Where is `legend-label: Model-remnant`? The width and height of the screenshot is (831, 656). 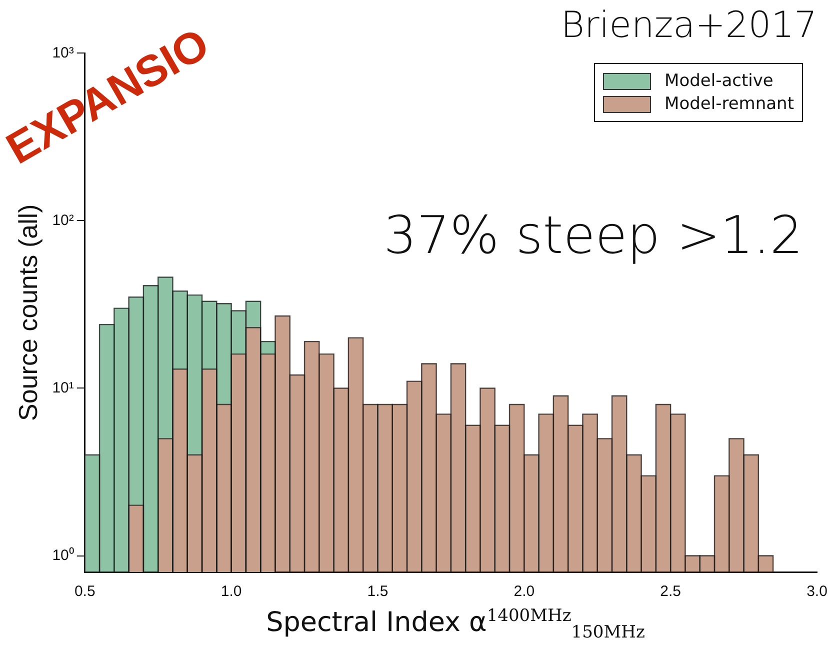 legend-label: Model-remnant is located at coordinates (729, 104).